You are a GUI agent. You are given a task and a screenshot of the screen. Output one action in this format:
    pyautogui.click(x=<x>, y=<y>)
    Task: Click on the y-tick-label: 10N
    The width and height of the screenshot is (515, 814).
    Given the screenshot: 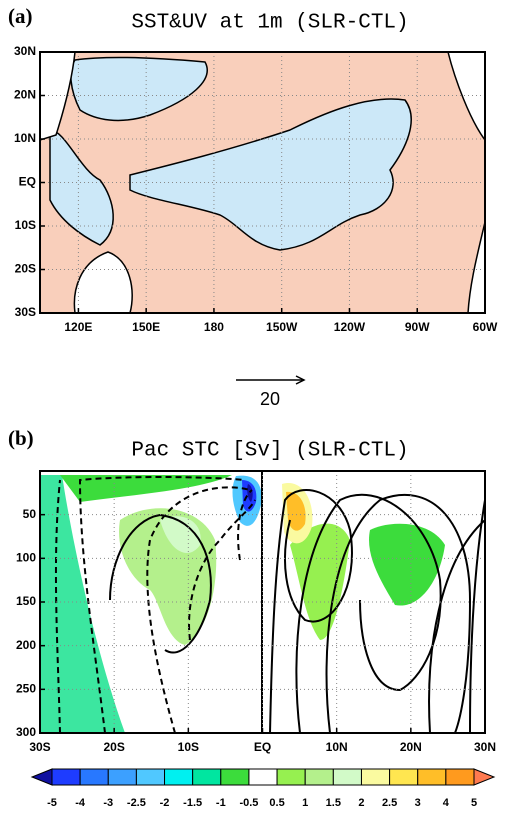 What is the action you would take?
    pyautogui.click(x=25, y=138)
    